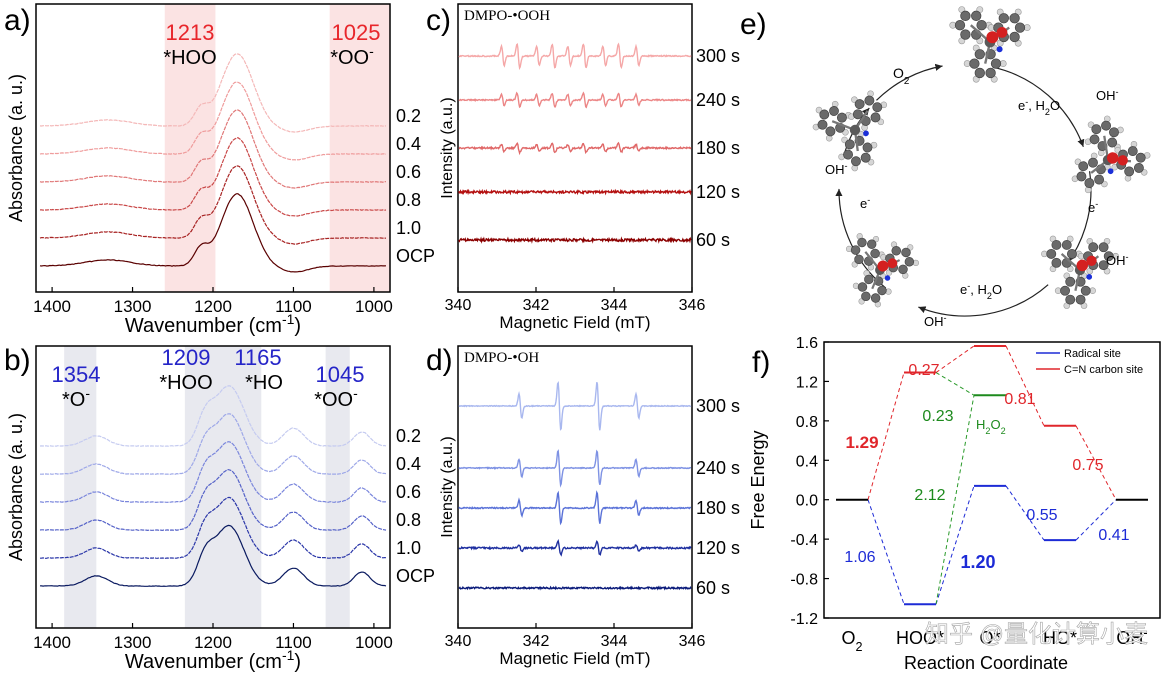 This screenshot has height=684, width=1174. I want to click on x-axis-label: Wavenumber (cm-1), so click(213, 324).